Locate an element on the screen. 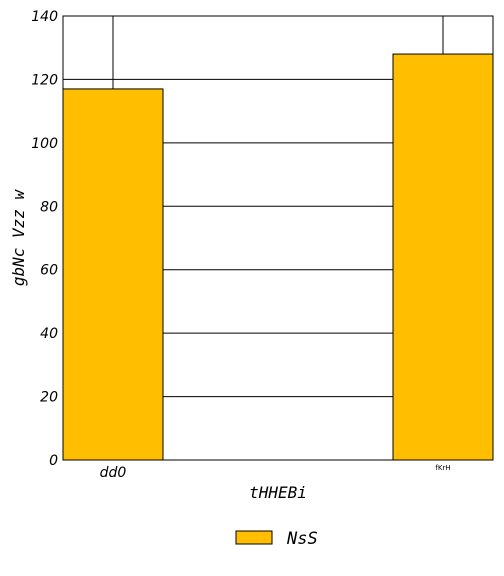 The width and height of the screenshot is (504, 576). legend: NsS is located at coordinates (276, 539).